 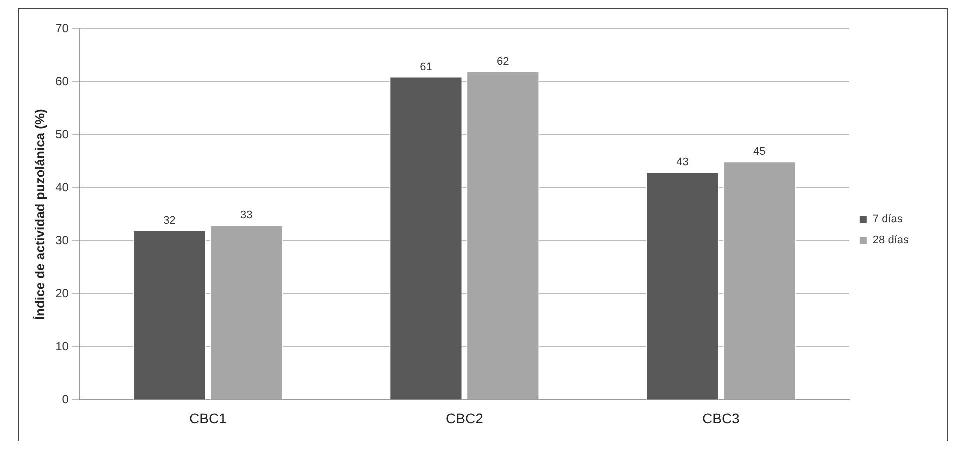 What do you see at coordinates (891, 240) in the screenshot?
I see `legend-label: 28 días` at bounding box center [891, 240].